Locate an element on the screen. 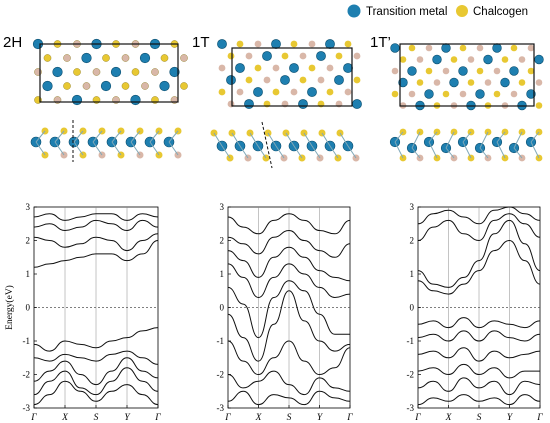 The height and width of the screenshot is (423, 550). cell-boundary-line is located at coordinates (267, 145).